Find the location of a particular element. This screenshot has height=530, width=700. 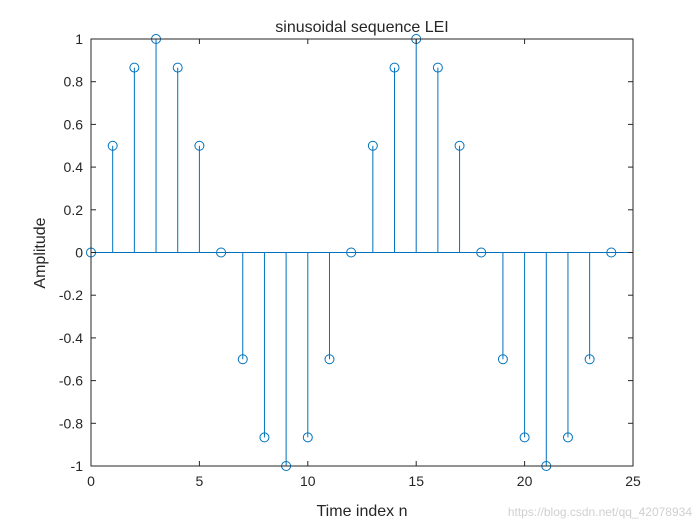

x-tick-label: 25 is located at coordinates (633, 481).